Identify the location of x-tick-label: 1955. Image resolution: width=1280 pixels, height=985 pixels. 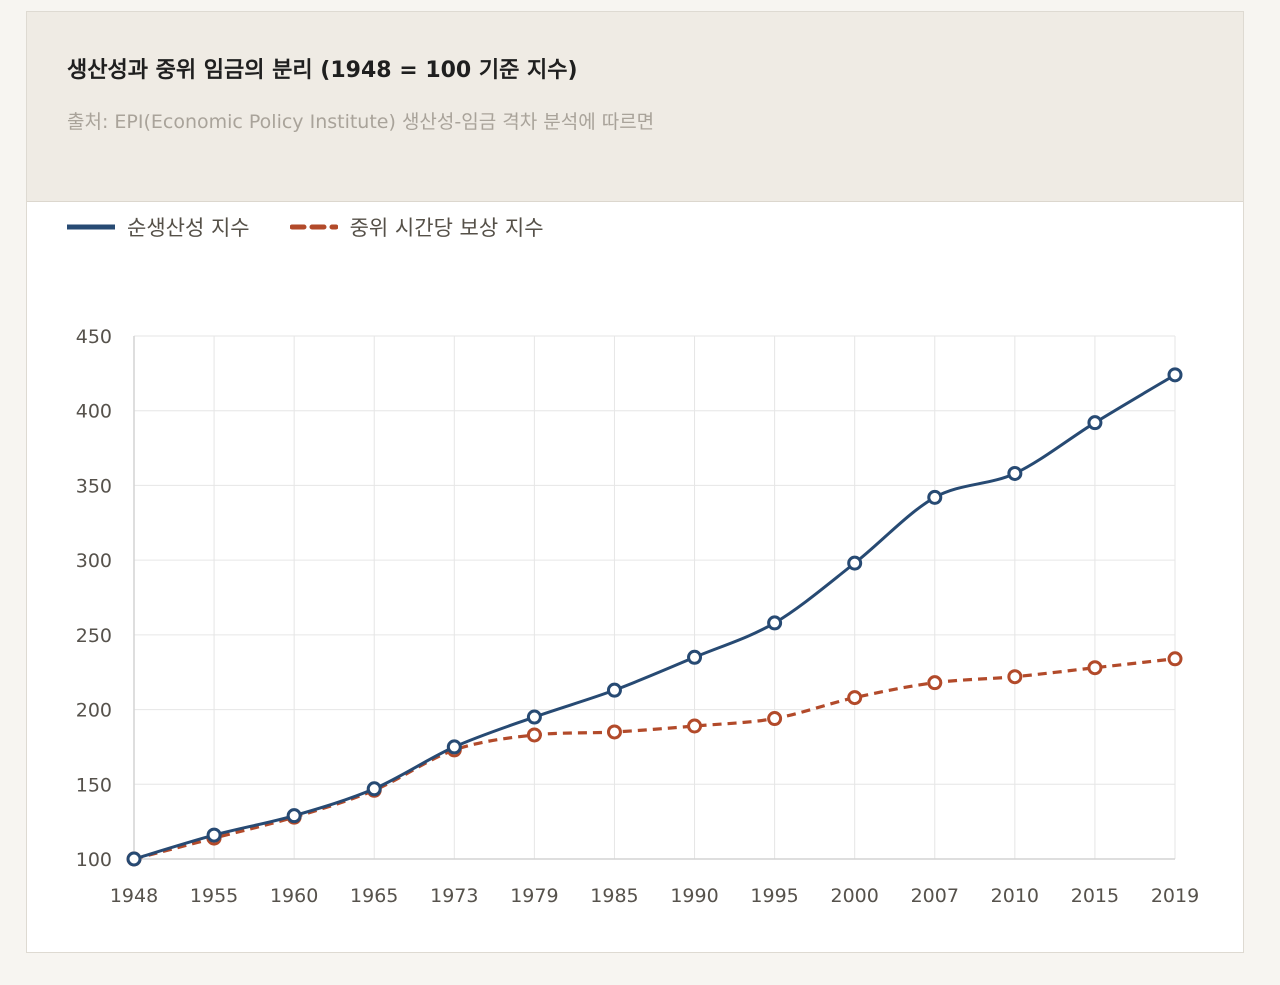
(214, 896).